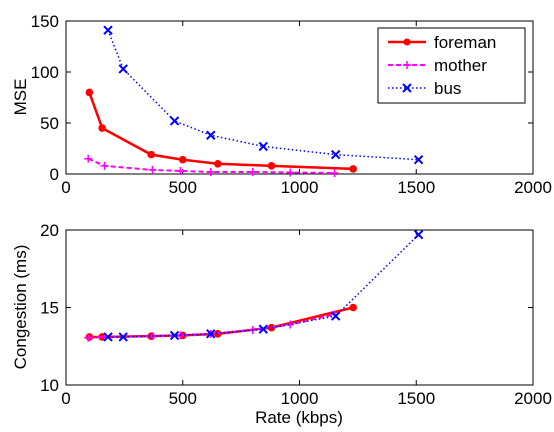 Image resolution: width=554 pixels, height=432 pixels. Describe the element at coordinates (447, 88) in the screenshot. I see `svg-text: bus` at that location.